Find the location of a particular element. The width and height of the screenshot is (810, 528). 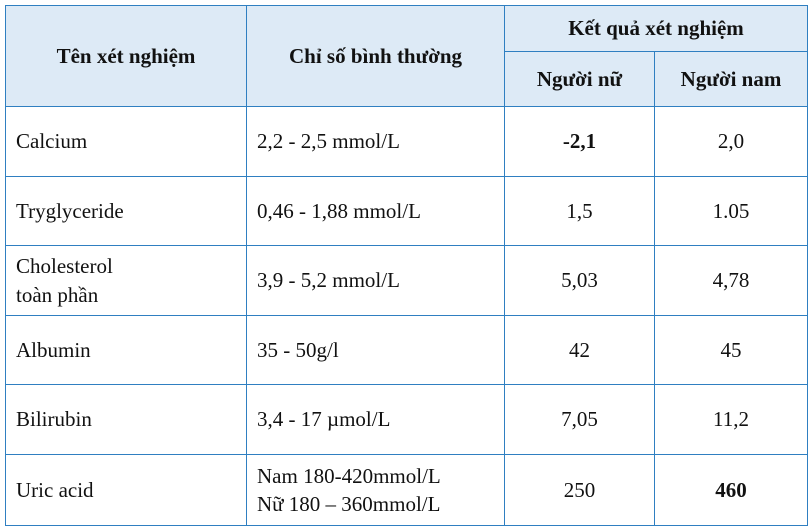

header-female: Người nữ is located at coordinates (579, 79).